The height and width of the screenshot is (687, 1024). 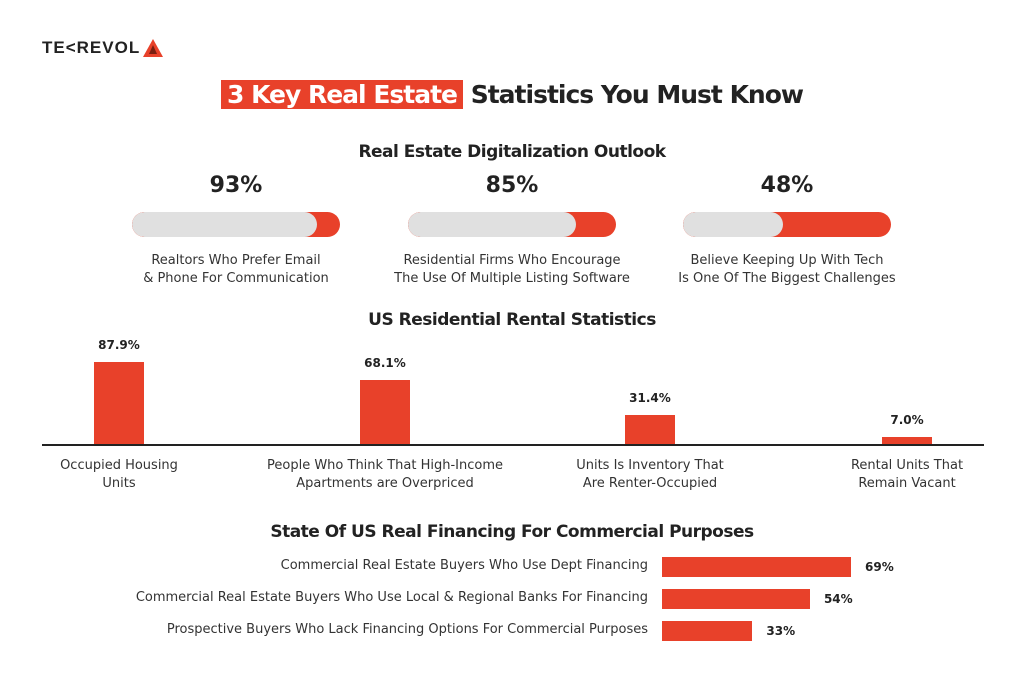 I want to click on progress-caption: & Phone For Communication, so click(x=236, y=278).